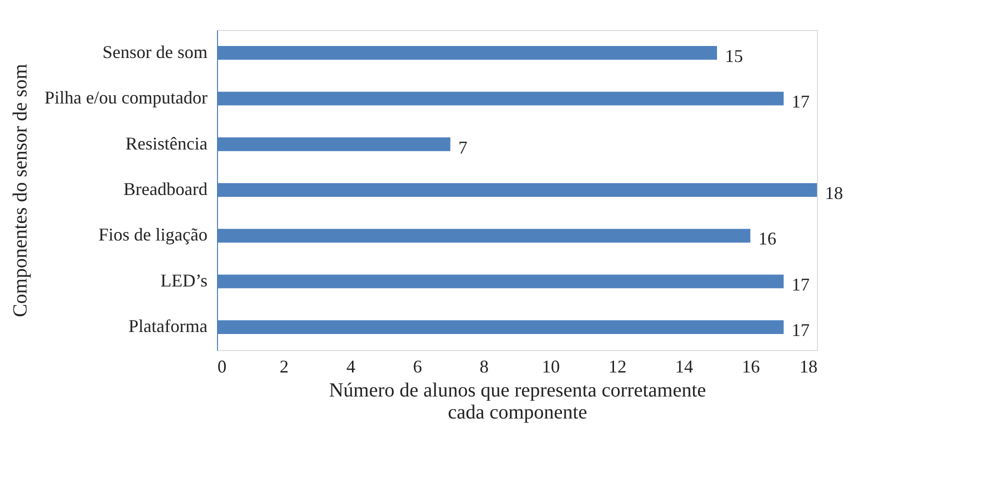  What do you see at coordinates (809, 366) in the screenshot?
I see `x-tick-label: 18` at bounding box center [809, 366].